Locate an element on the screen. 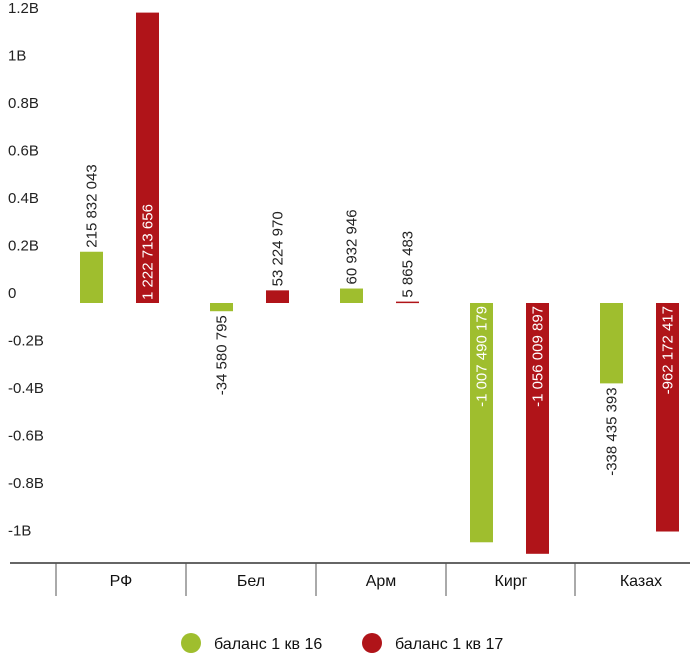 This screenshot has width=690, height=661. category-label: РФ is located at coordinates (121, 581).